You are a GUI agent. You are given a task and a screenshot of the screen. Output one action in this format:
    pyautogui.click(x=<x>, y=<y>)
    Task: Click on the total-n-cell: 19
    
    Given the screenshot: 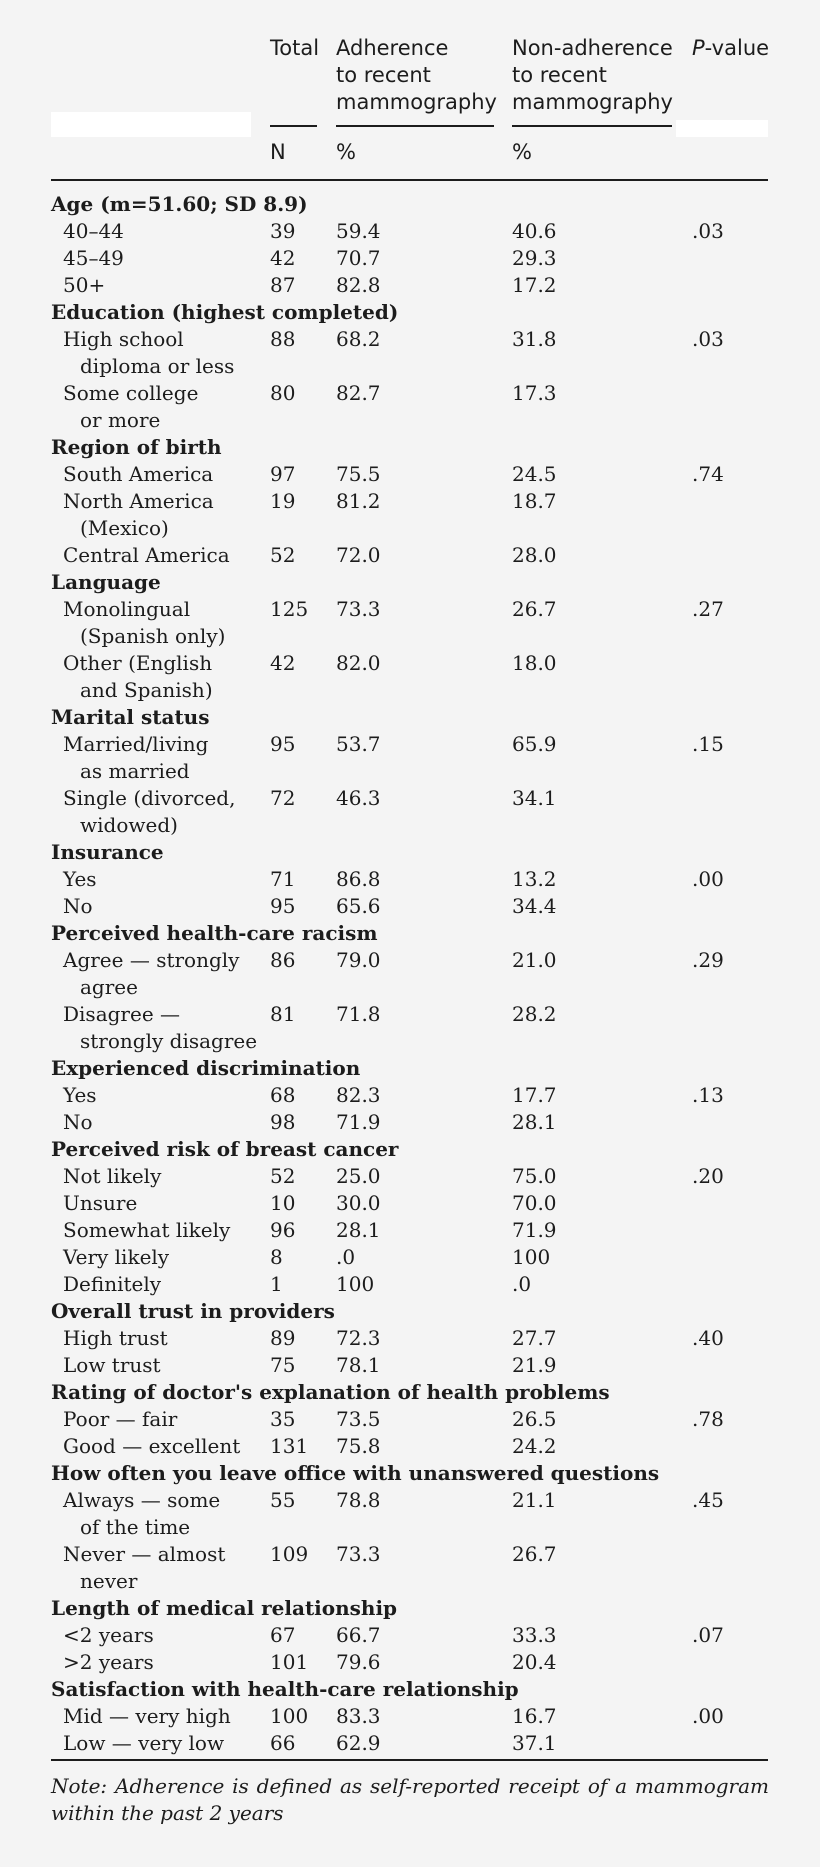 What is the action you would take?
    pyautogui.click(x=283, y=501)
    